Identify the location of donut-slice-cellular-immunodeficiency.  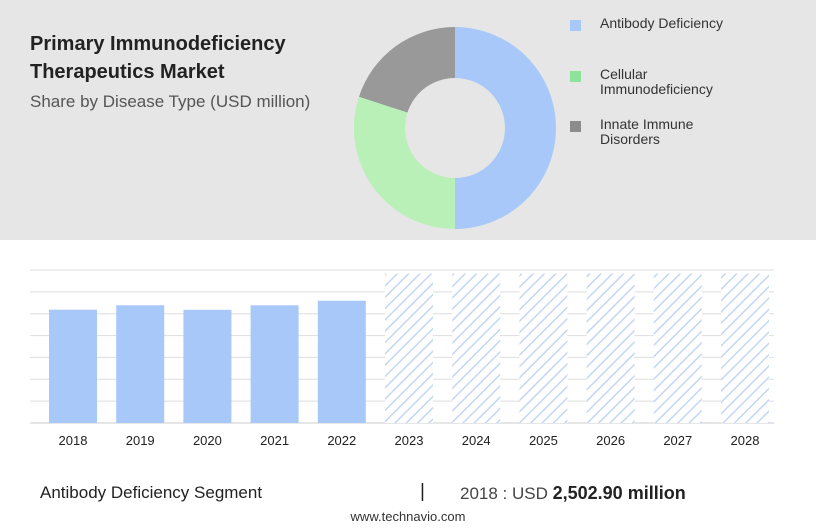
(404, 163).